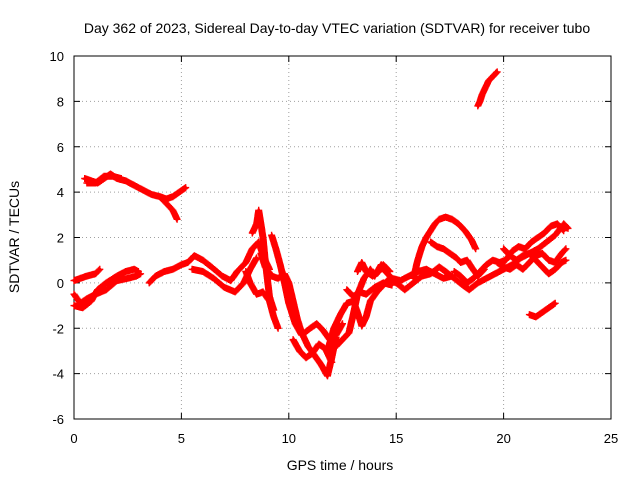  Describe the element at coordinates (58, 374) in the screenshot. I see `y-tick-label: -4` at that location.